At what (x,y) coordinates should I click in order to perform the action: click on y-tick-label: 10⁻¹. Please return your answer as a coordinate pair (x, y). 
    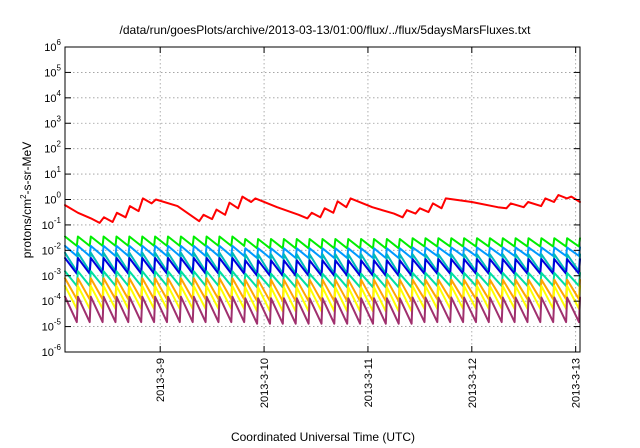
    Looking at the image, I should click on (52, 224).